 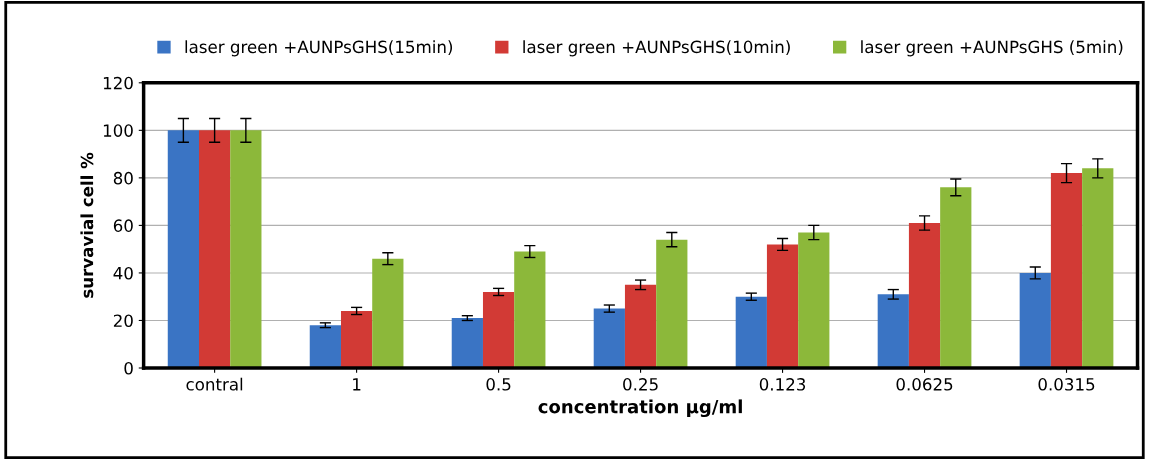 I want to click on y-axis-title: survavial cell %, so click(x=87, y=225).